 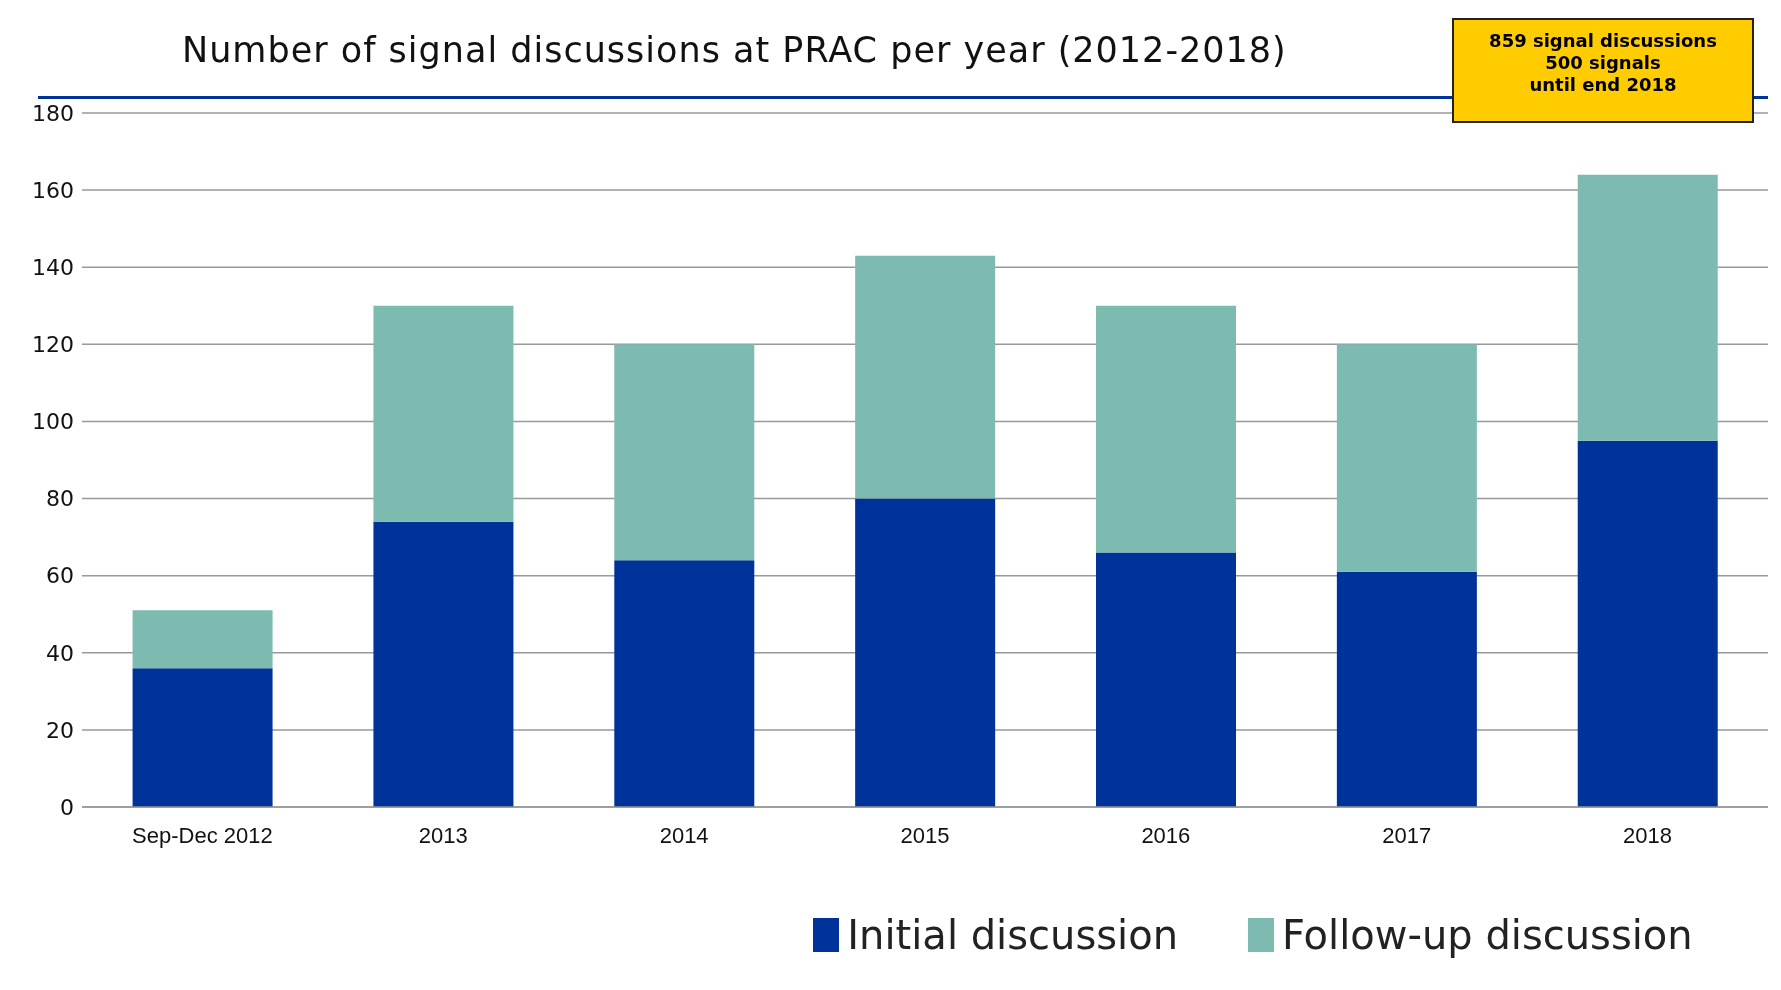 I want to click on y-tick-label: 140, so click(x=53, y=268).